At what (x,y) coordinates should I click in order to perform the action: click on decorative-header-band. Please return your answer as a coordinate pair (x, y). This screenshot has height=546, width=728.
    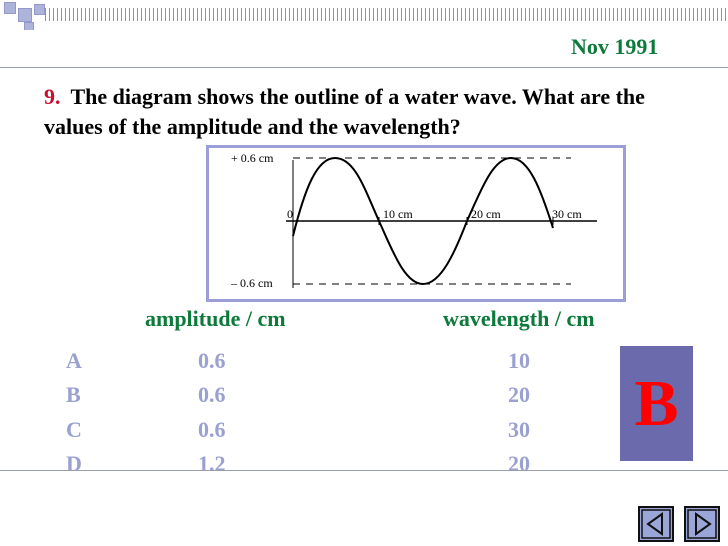
    Looking at the image, I should click on (364, 15).